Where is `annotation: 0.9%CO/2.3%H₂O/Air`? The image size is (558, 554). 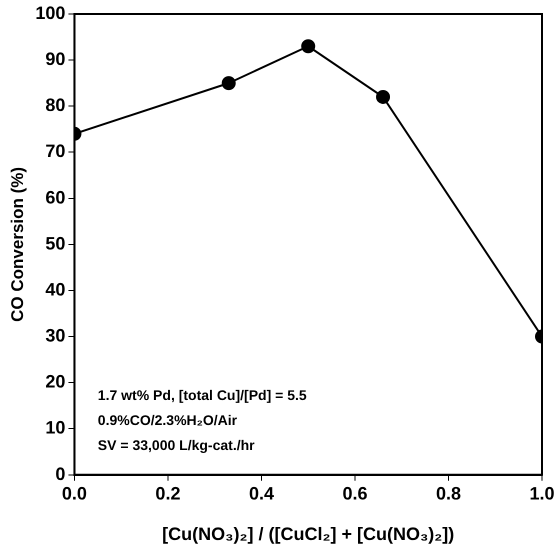
annotation: 0.9%CO/2.3%H₂O/Air is located at coordinates (168, 420).